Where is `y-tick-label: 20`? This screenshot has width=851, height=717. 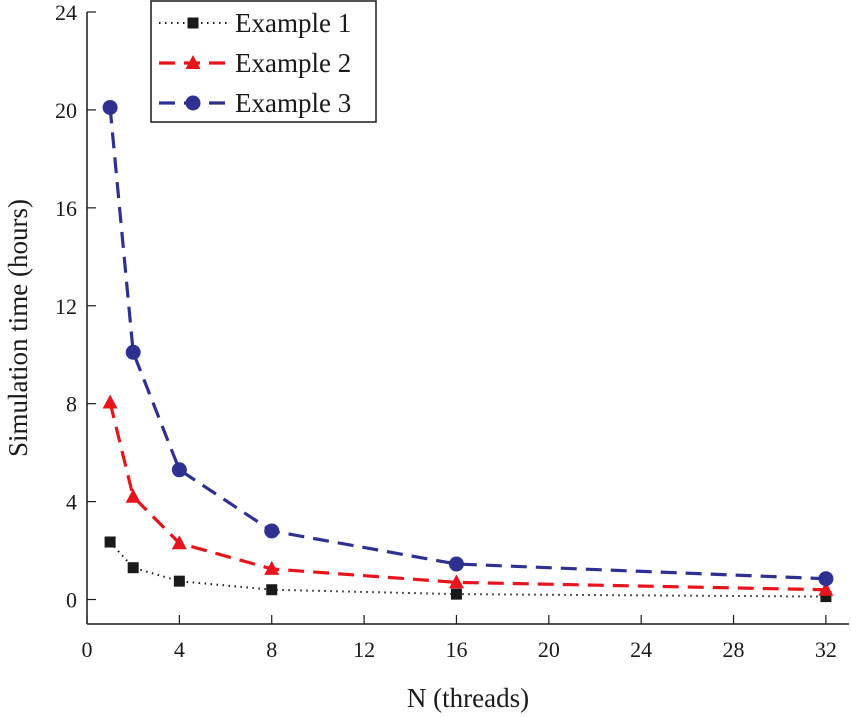 y-tick-label: 20 is located at coordinates (66, 110).